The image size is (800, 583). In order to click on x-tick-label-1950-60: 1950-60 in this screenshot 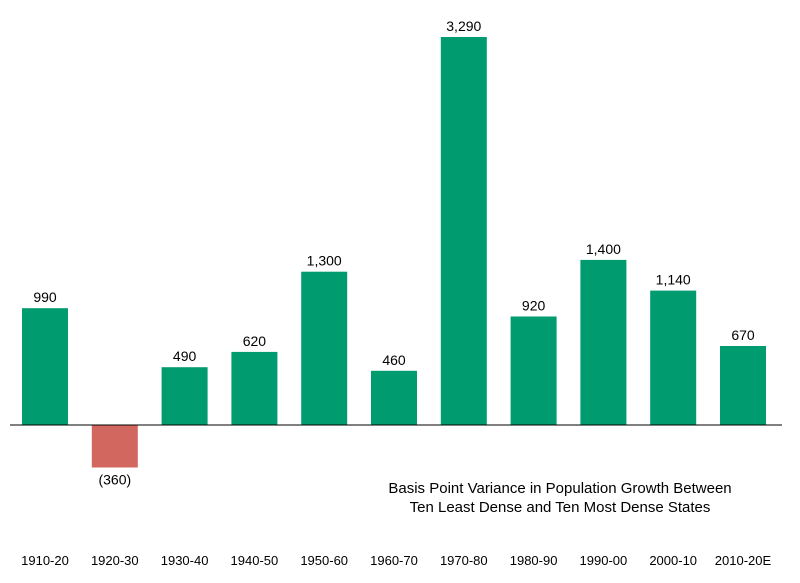, I will do `click(324, 560)`.